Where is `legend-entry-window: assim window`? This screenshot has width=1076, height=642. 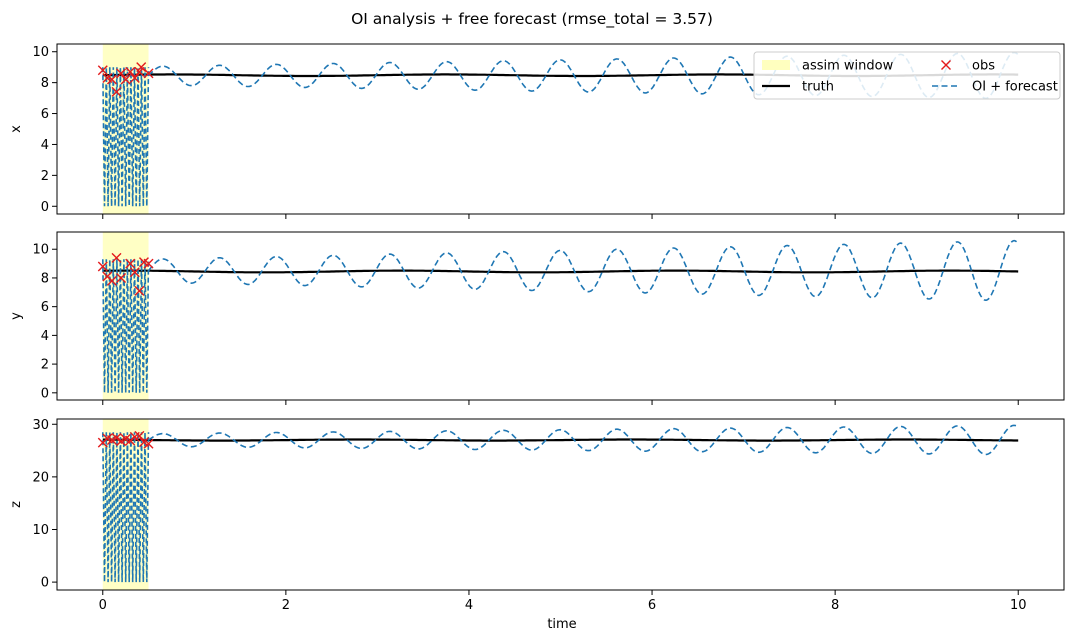 legend-entry-window: assim window is located at coordinates (828, 66).